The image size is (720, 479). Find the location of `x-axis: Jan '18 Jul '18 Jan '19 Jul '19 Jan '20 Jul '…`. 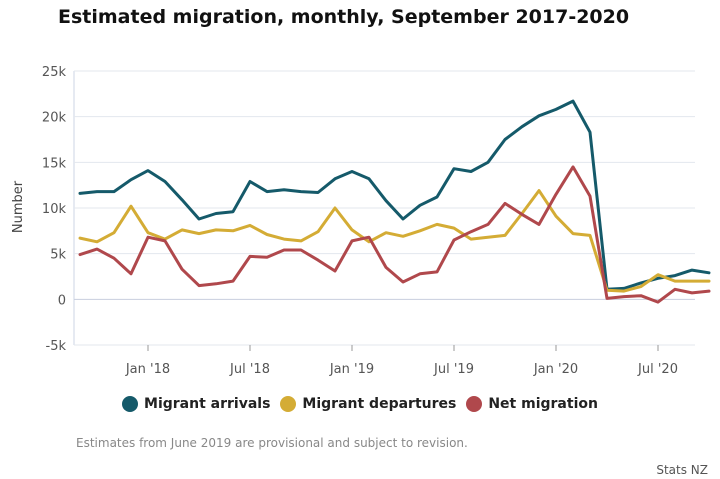

x-axis: Jan '18 Jul '18 Jan '19 Jul '19 Jan '20 Jul '… is located at coordinates (401, 361).